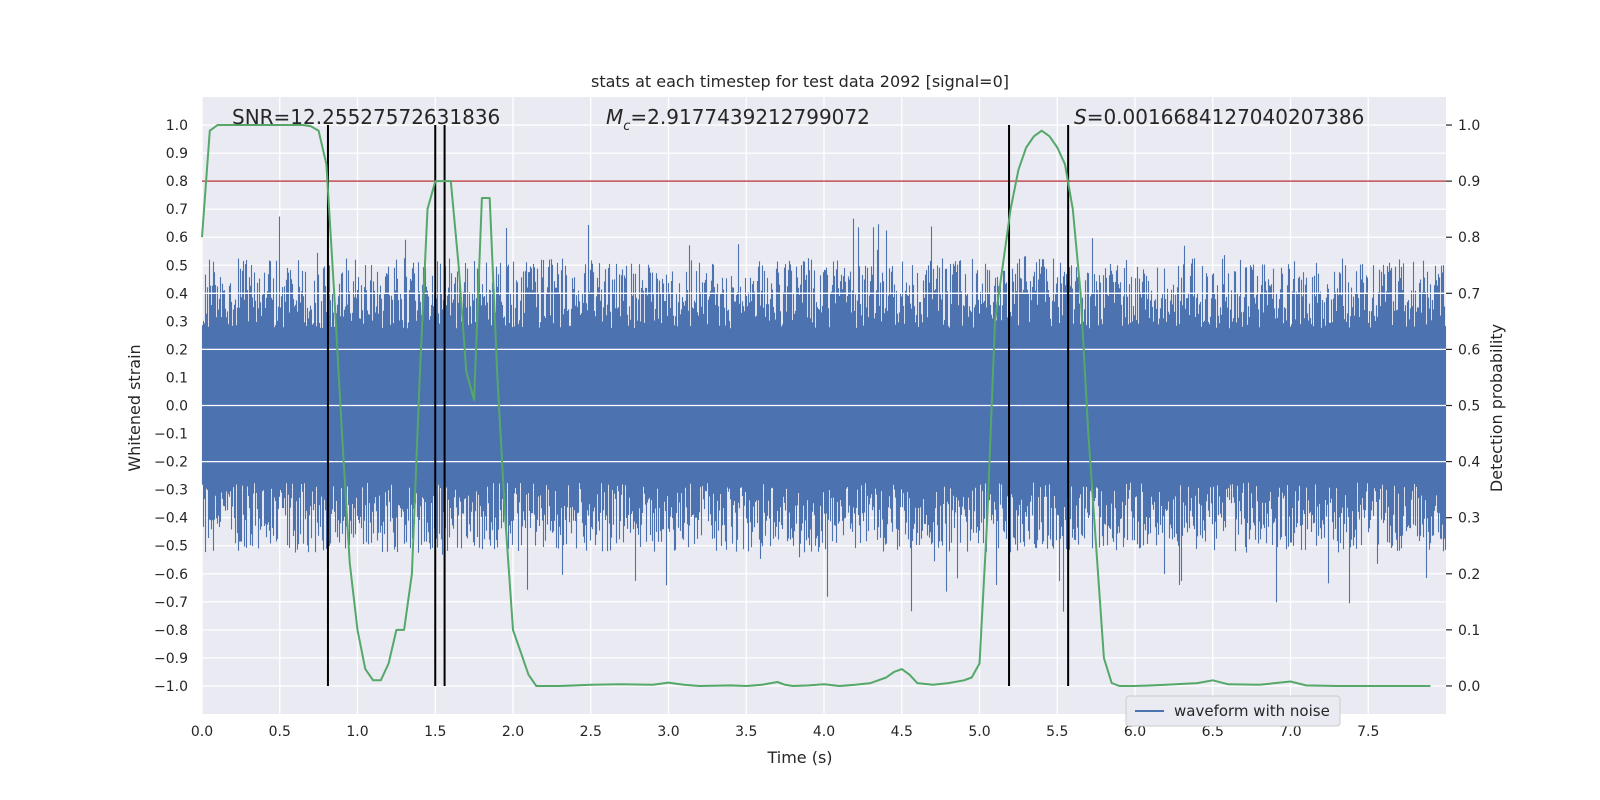  What do you see at coordinates (171, 519) in the screenshot?
I see `y-left-tick-label: −0.4` at bounding box center [171, 519].